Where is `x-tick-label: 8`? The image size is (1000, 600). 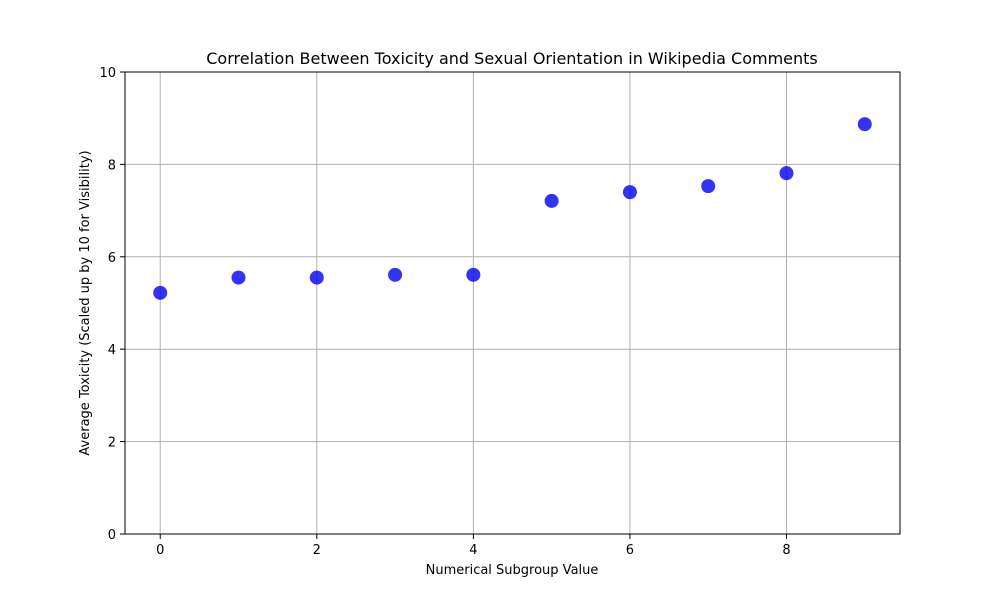 x-tick-label: 8 is located at coordinates (786, 550).